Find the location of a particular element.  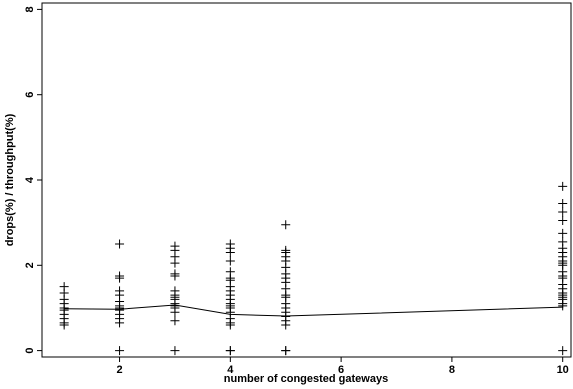

y-tick-label: 2 is located at coordinates (30, 265).